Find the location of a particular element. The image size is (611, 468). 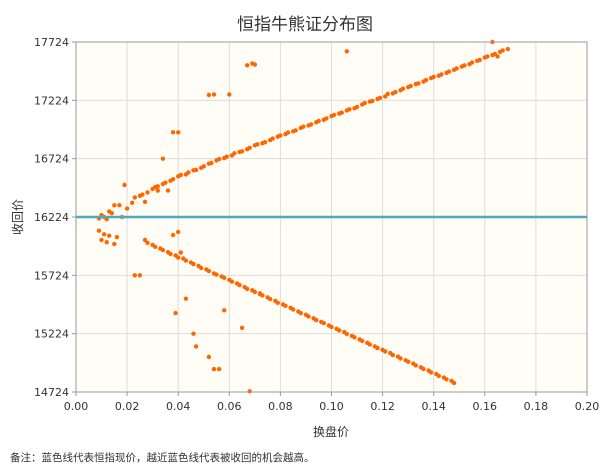

y-tick-label: 15224 is located at coordinates (51, 334).